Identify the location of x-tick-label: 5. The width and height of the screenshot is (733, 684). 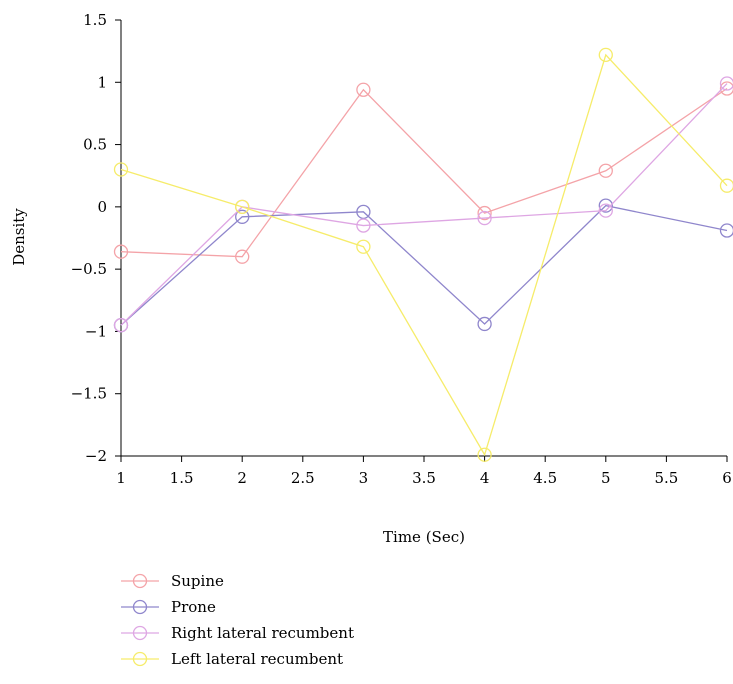
(606, 478).